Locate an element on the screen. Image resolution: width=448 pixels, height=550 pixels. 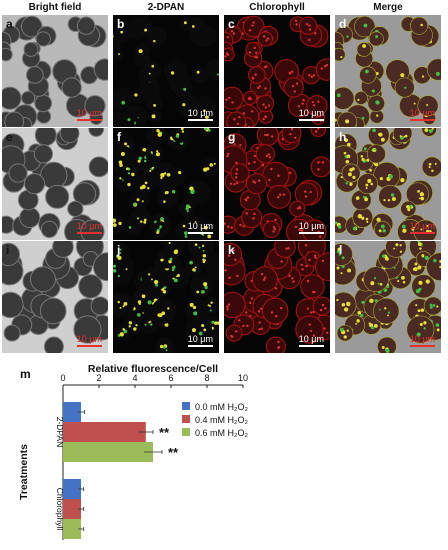
panel-label-b: b is located at coordinates (121, 24).